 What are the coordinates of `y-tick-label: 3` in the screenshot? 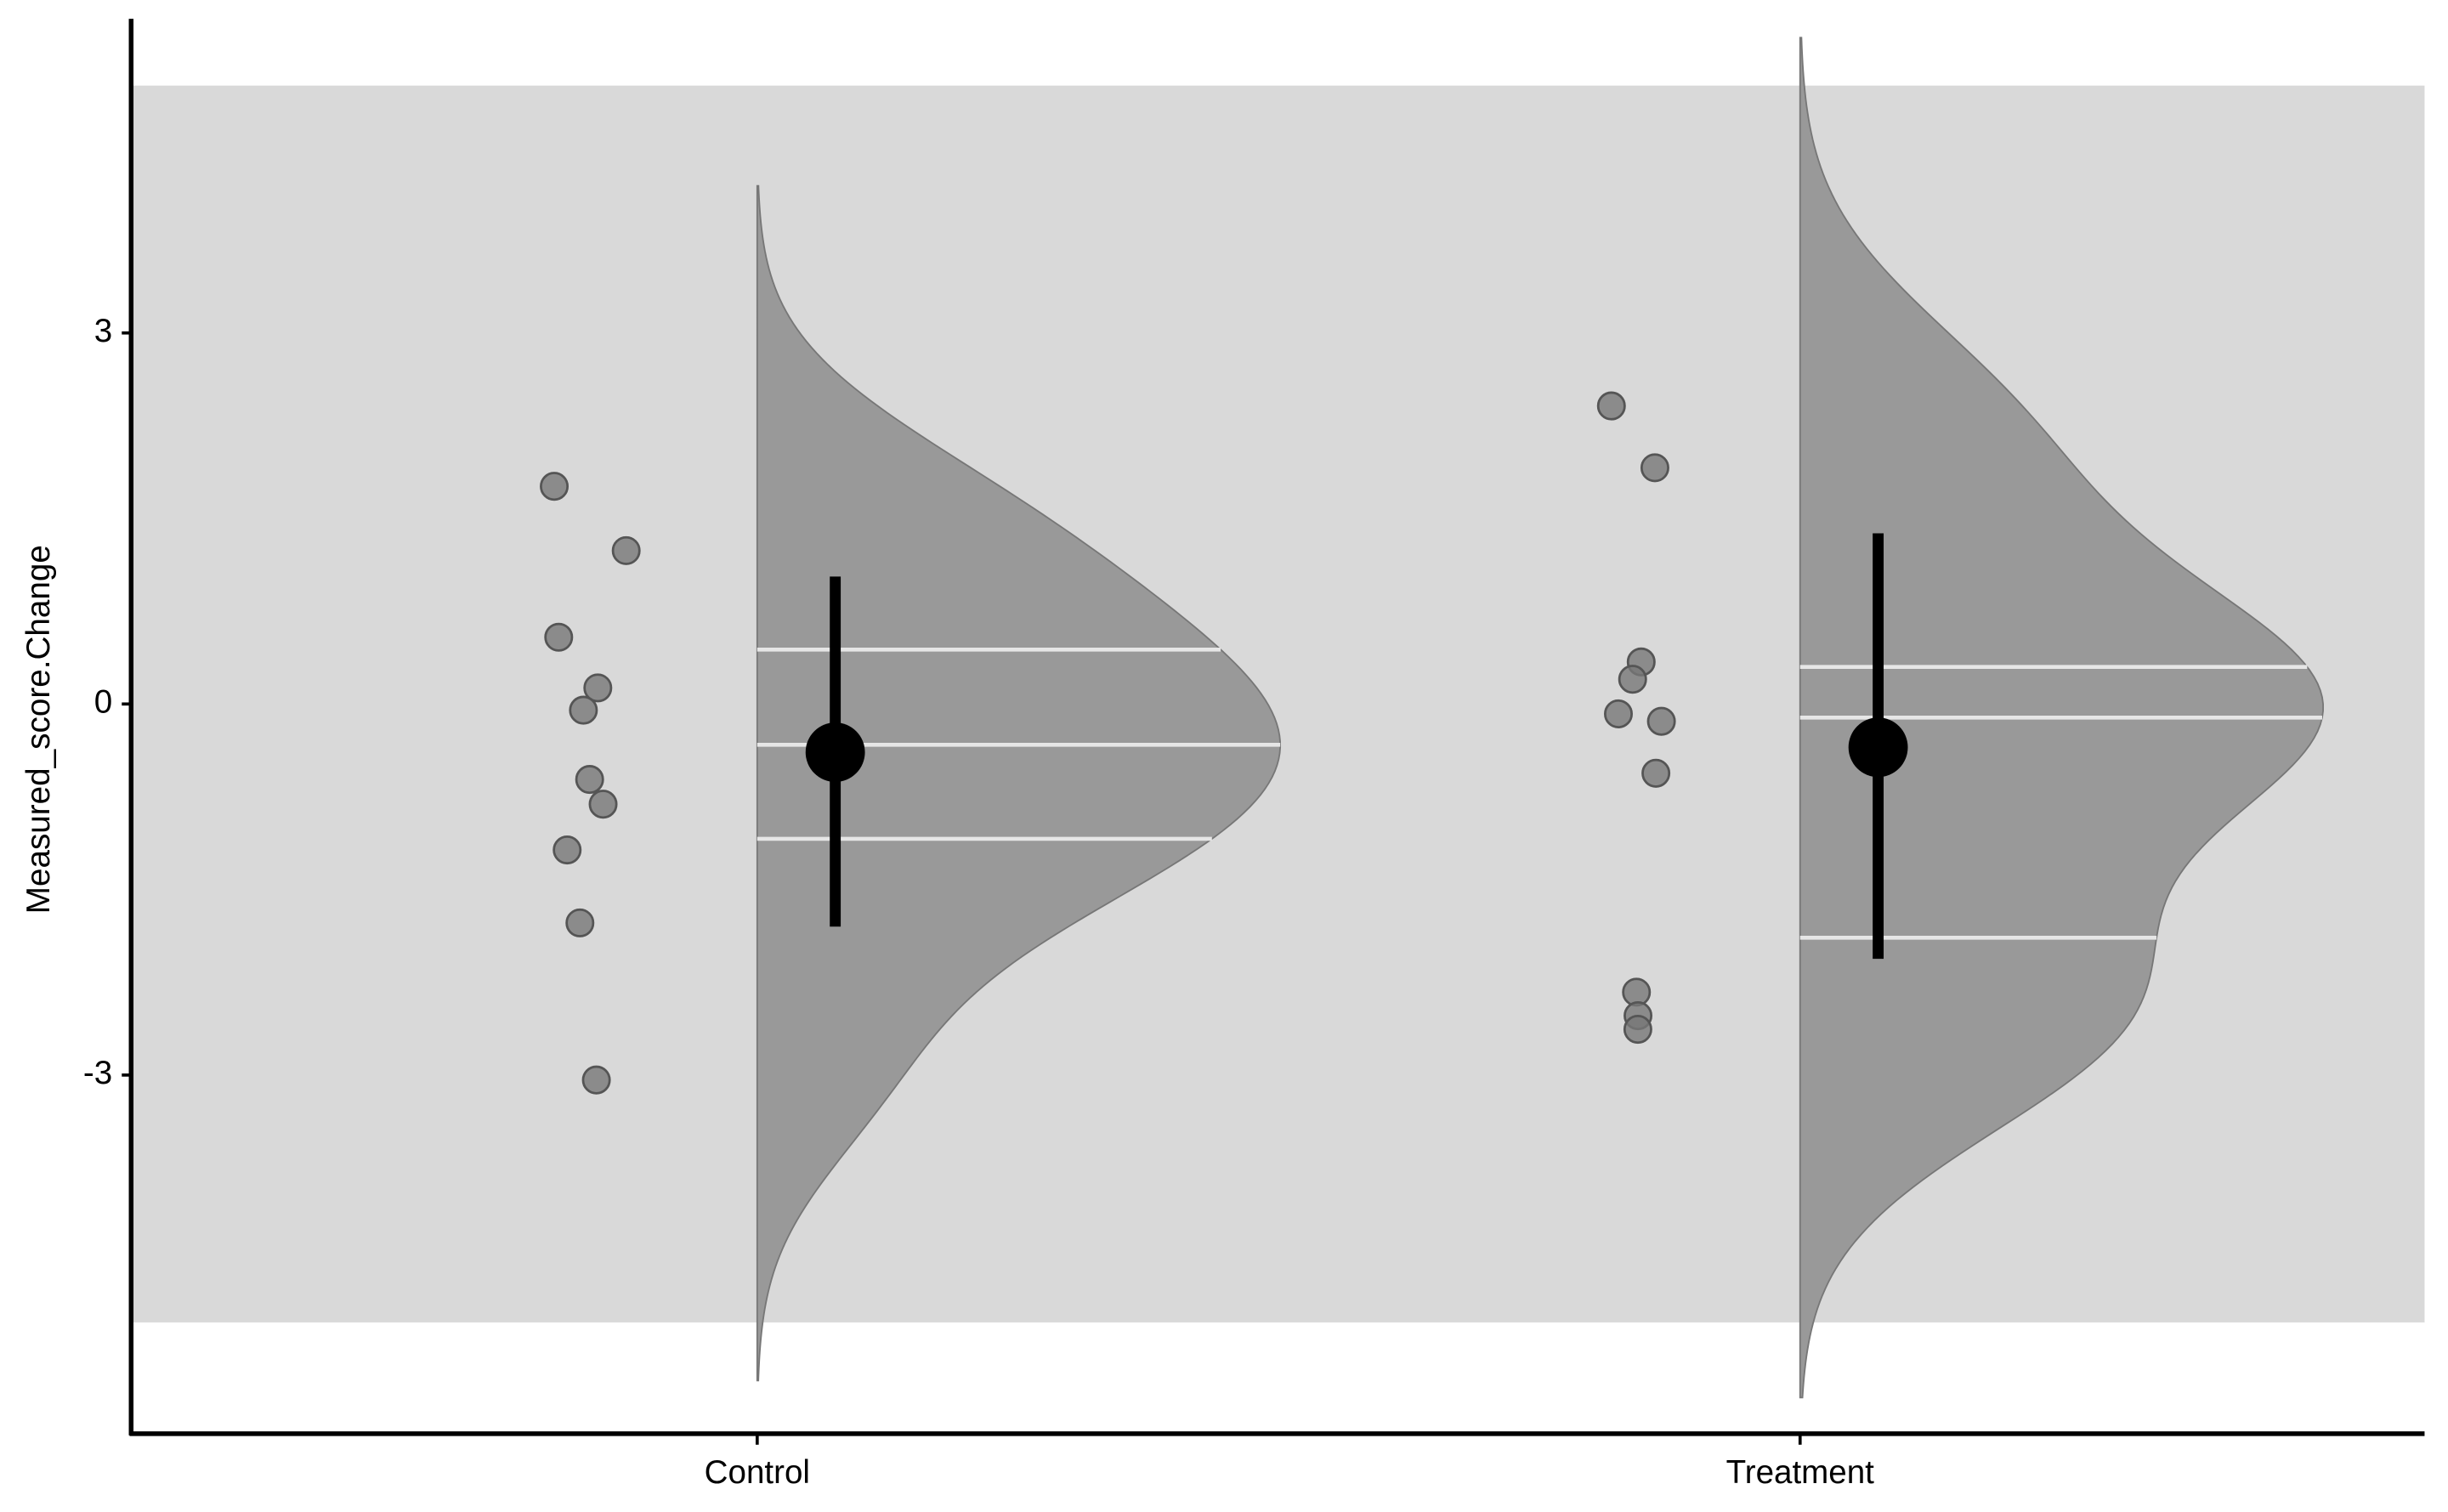 It's located at (103, 331).